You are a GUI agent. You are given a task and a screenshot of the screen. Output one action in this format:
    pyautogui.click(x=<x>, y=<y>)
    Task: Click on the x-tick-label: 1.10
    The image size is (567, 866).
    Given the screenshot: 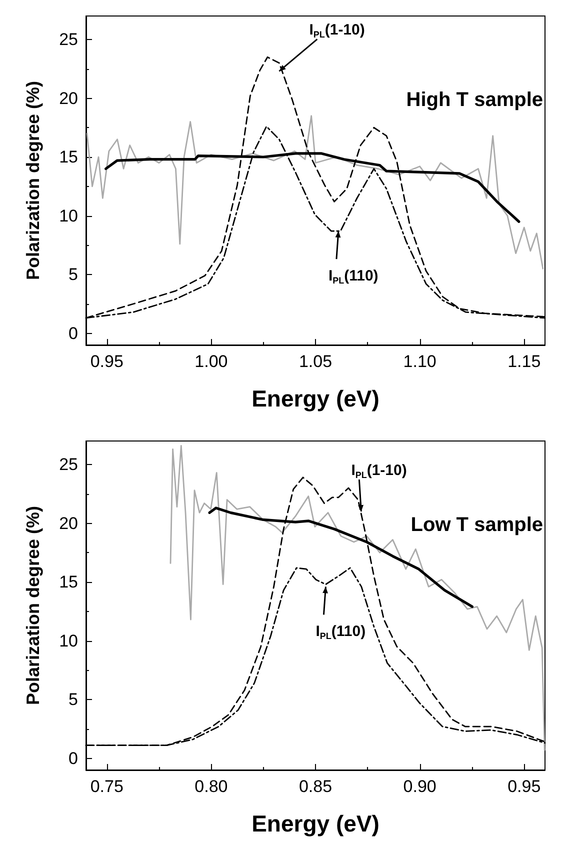 What is the action you would take?
    pyautogui.click(x=419, y=361)
    